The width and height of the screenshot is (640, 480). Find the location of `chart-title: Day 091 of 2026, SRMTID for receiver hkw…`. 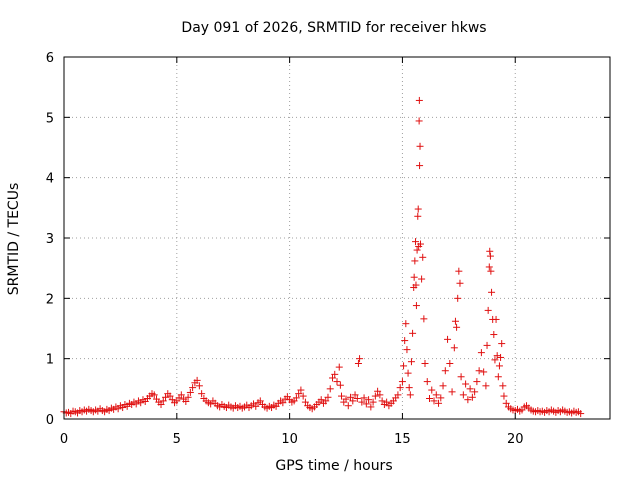

chart-title: Day 091 of 2026, SRMTID for receiver hkw… is located at coordinates (333, 28).